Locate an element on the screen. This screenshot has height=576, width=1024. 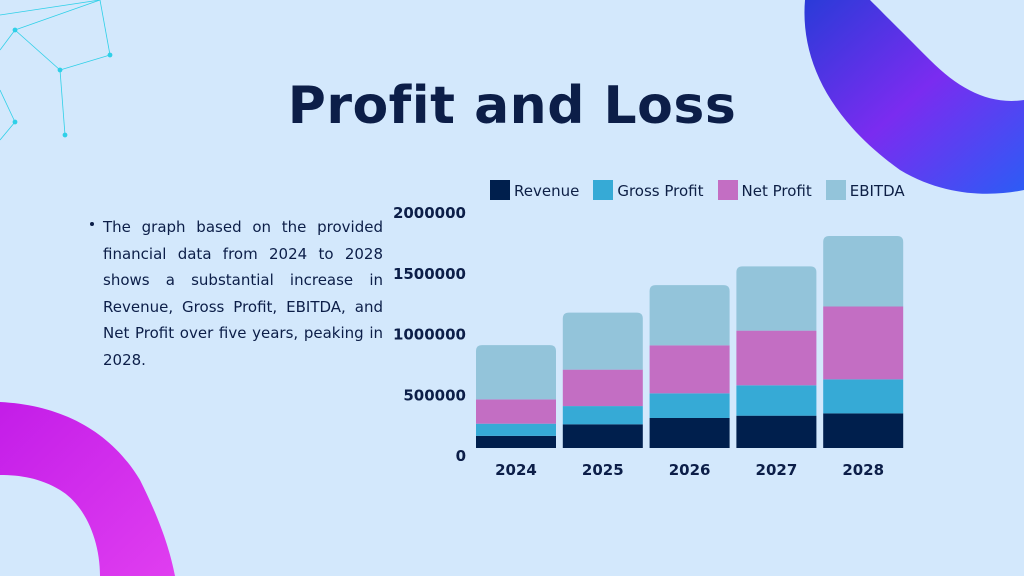
legend-label: Net Profit is located at coordinates (776, 191).